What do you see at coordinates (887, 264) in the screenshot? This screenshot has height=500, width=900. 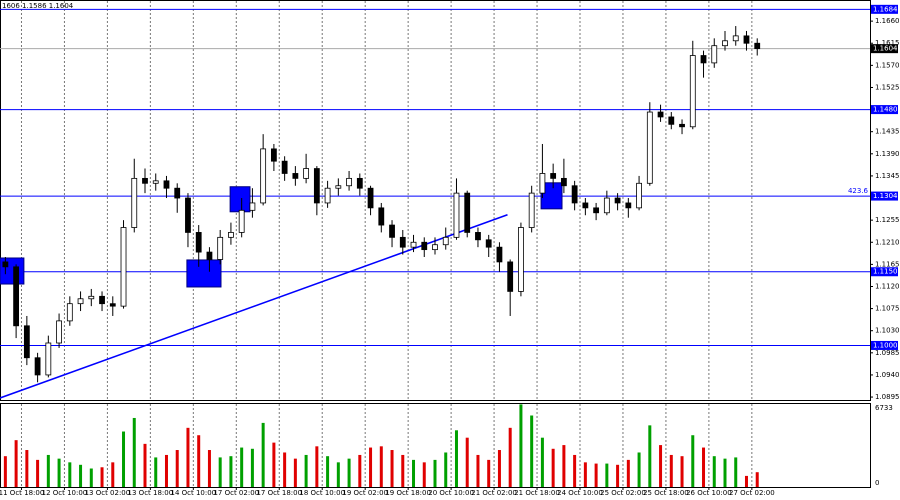 I see `y-tick-label: 1.1165` at bounding box center [887, 264].